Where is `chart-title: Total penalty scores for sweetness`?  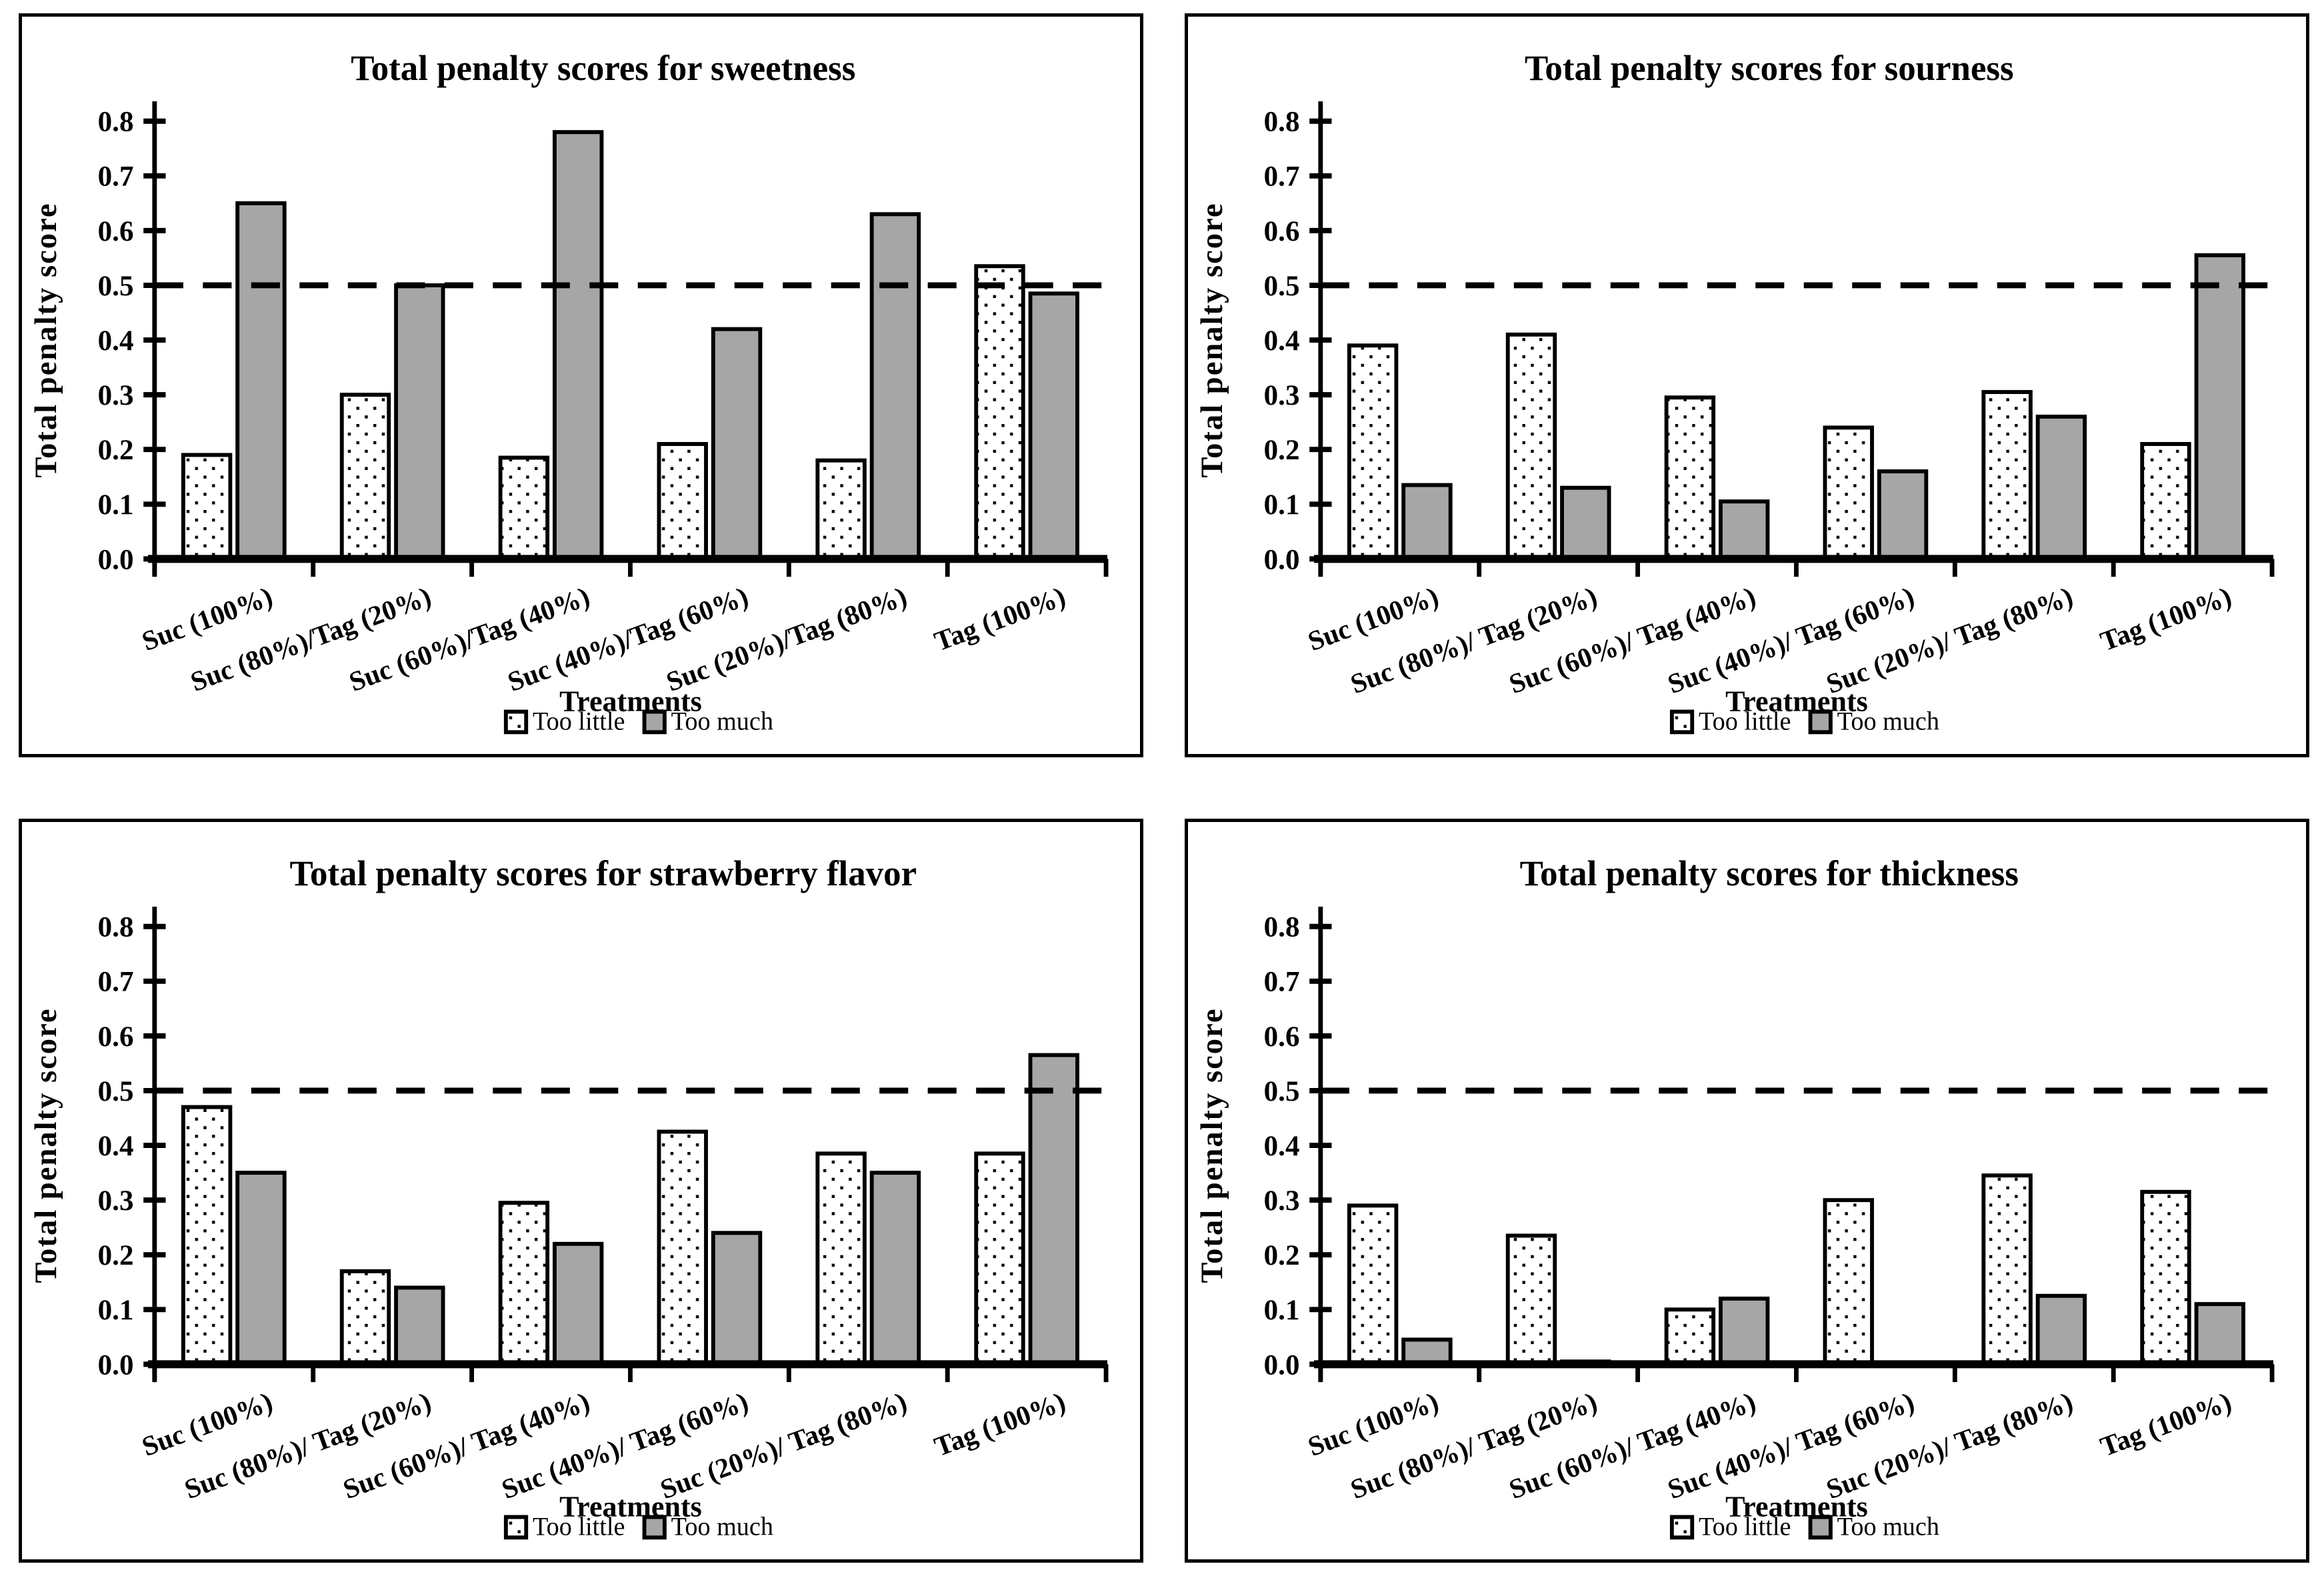 chart-title: Total penalty scores for sweetness is located at coordinates (603, 68).